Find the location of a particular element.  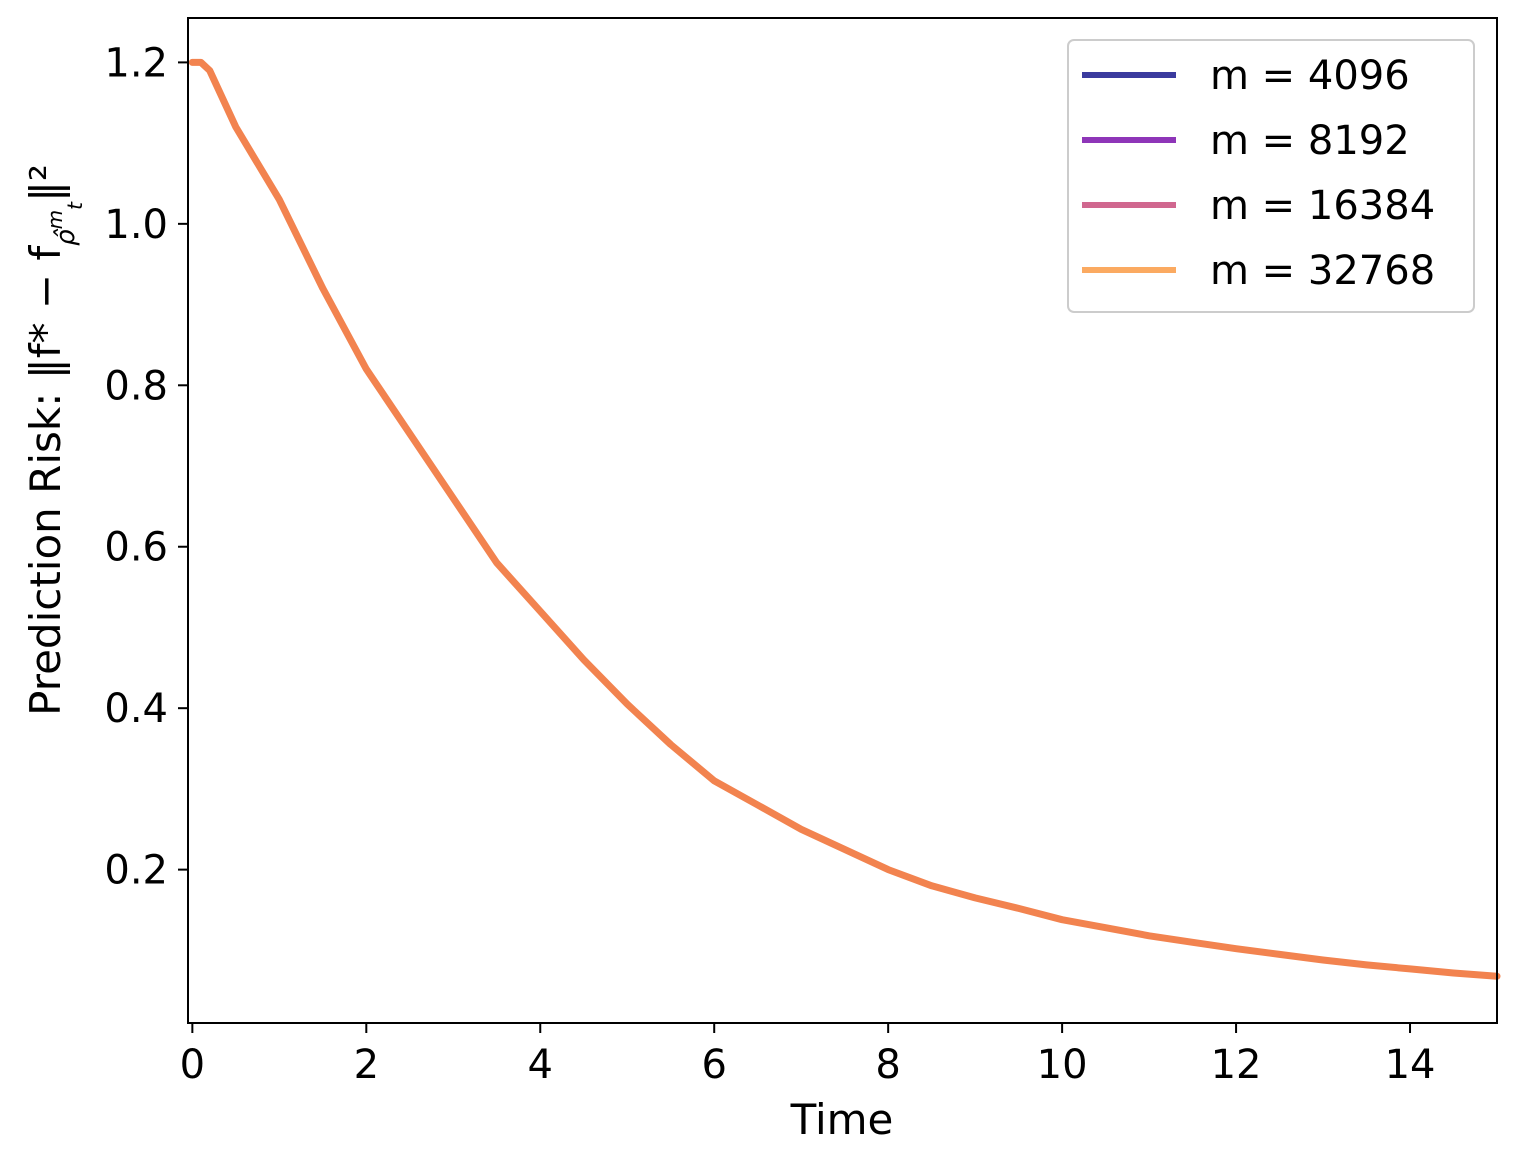

y-tick-label: 0.4 is located at coordinates (136, 709).